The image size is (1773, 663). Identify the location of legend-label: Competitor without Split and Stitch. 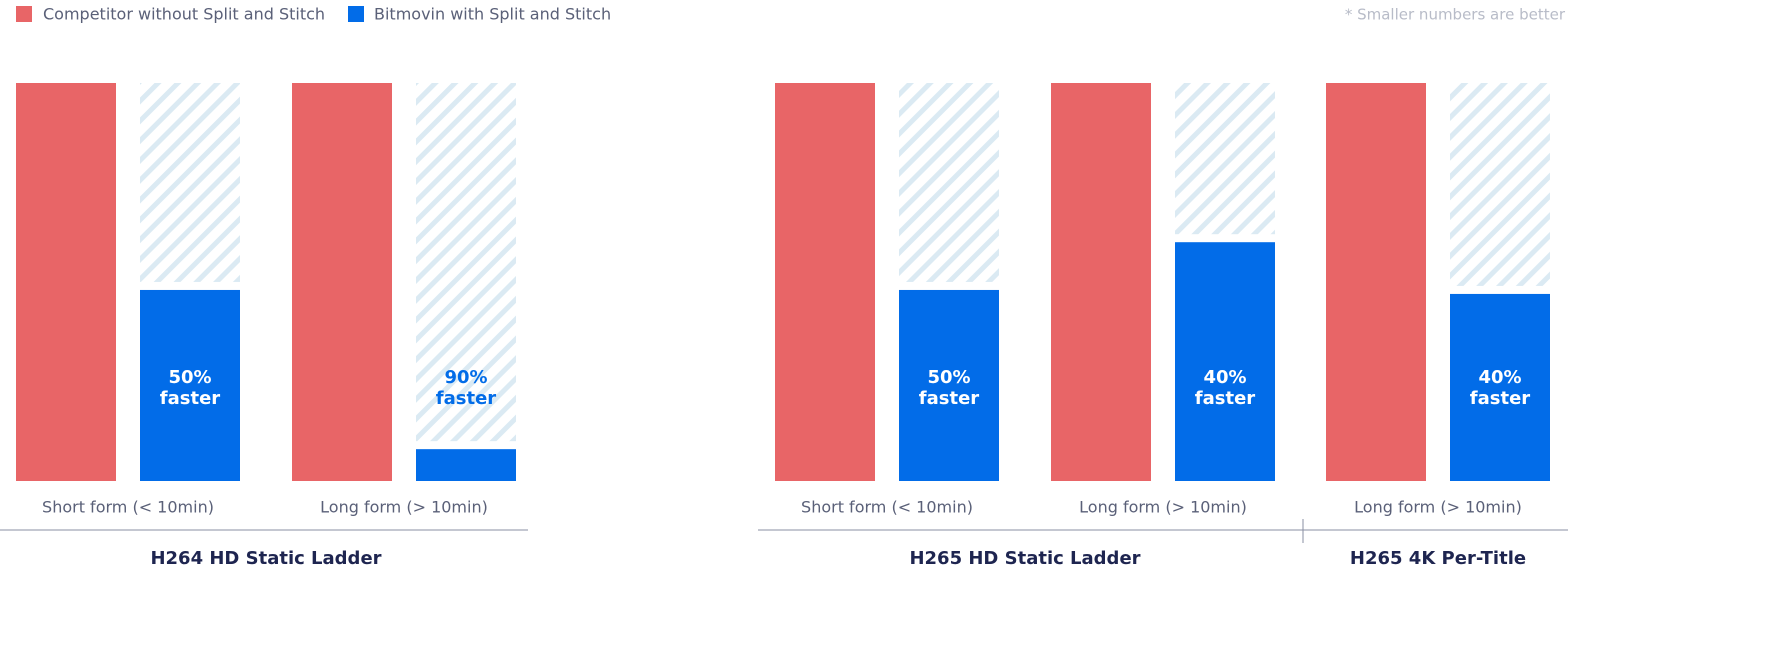
(184, 14).